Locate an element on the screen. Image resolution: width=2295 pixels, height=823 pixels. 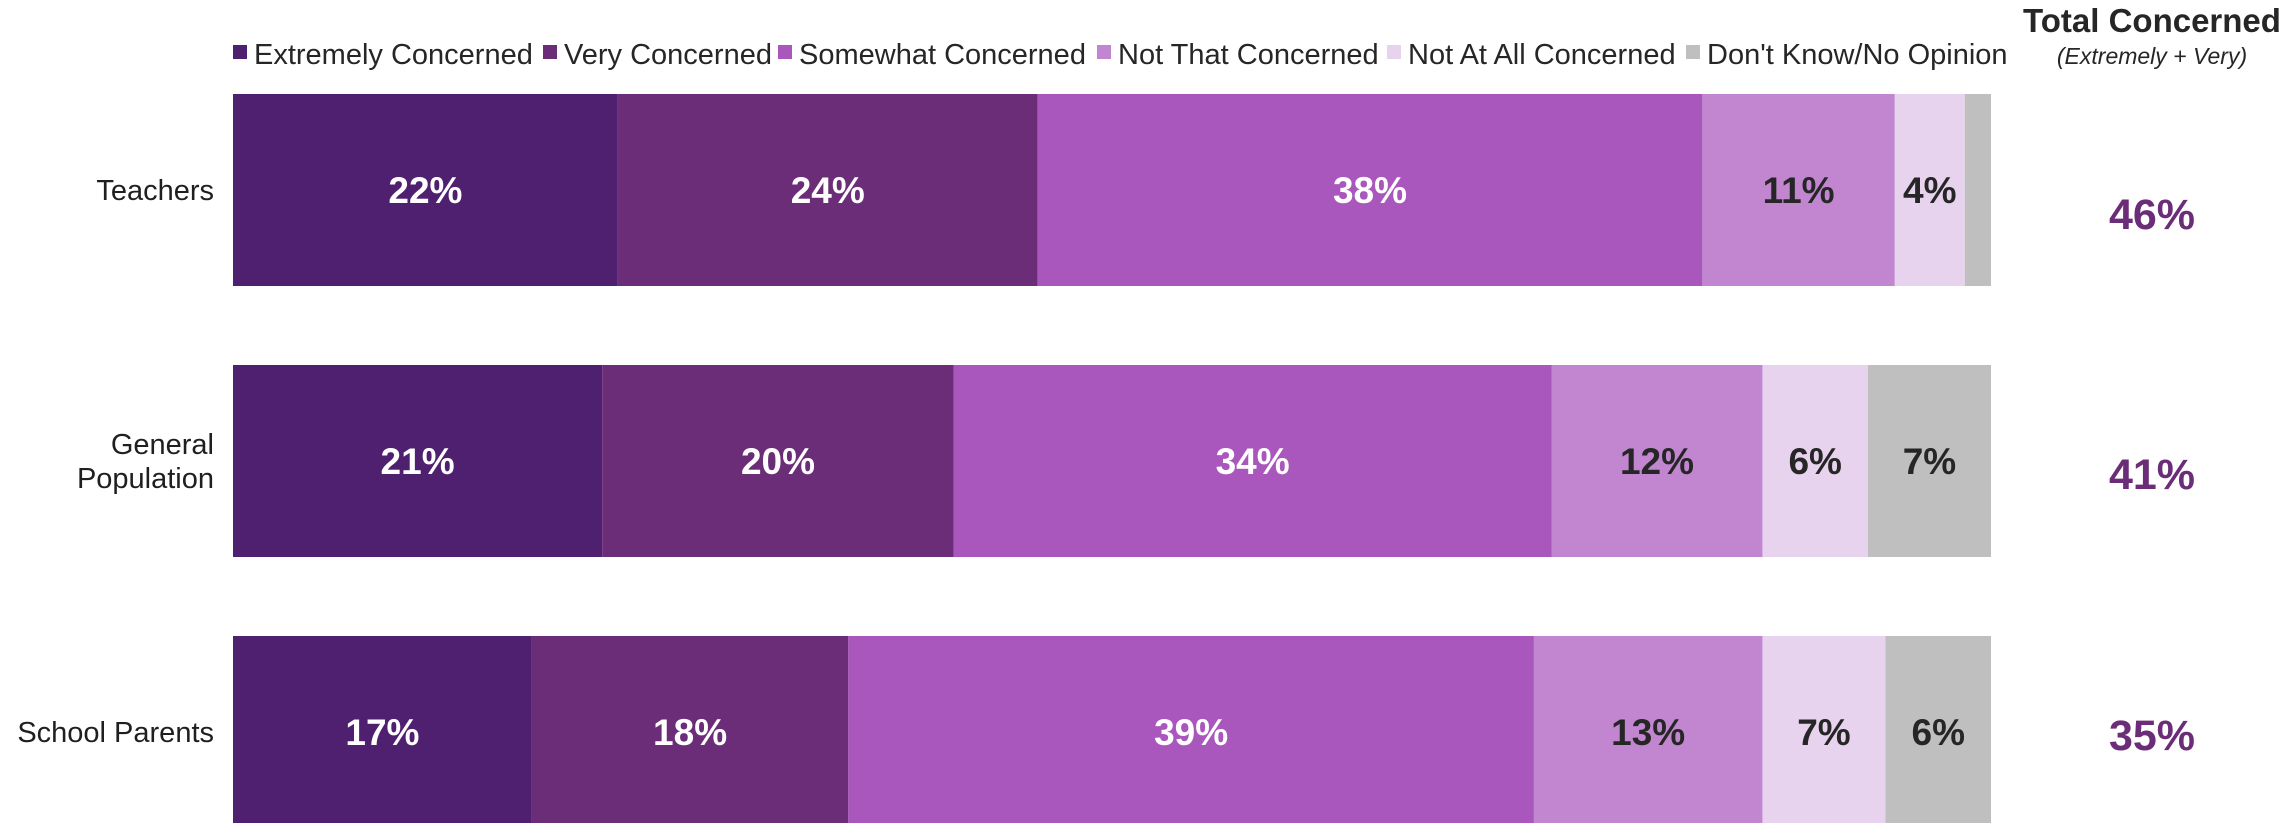
total-concerned-value: 46% is located at coordinates (2152, 215).